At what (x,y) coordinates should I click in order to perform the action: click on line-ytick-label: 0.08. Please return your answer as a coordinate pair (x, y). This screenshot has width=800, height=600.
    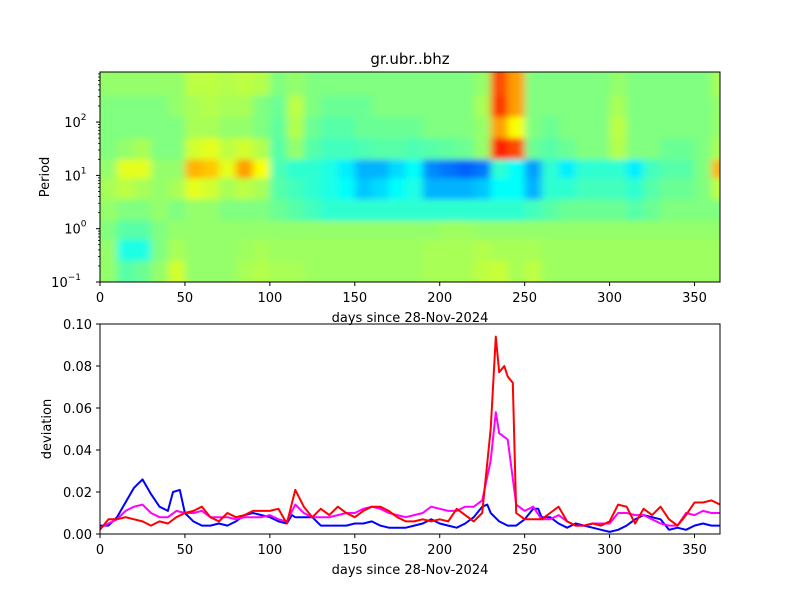
    Looking at the image, I should click on (77, 367).